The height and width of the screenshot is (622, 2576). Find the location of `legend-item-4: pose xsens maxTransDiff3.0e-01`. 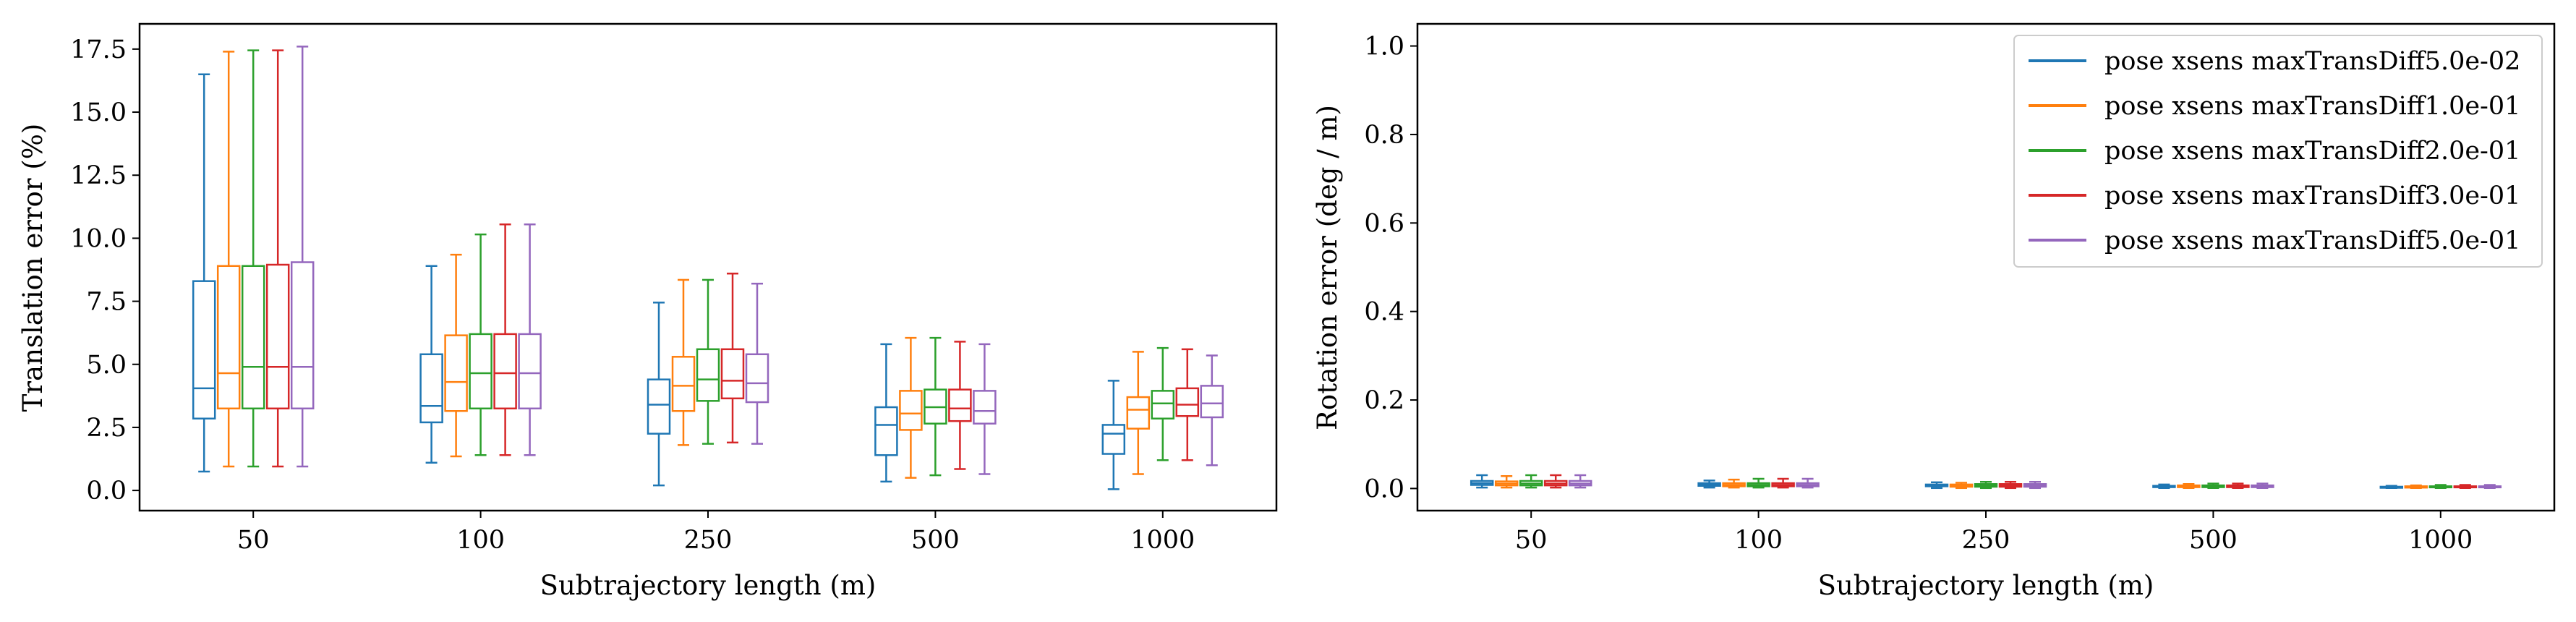

legend-item-4: pose xsens maxTransDiff3.0e-01 is located at coordinates (2274, 196).